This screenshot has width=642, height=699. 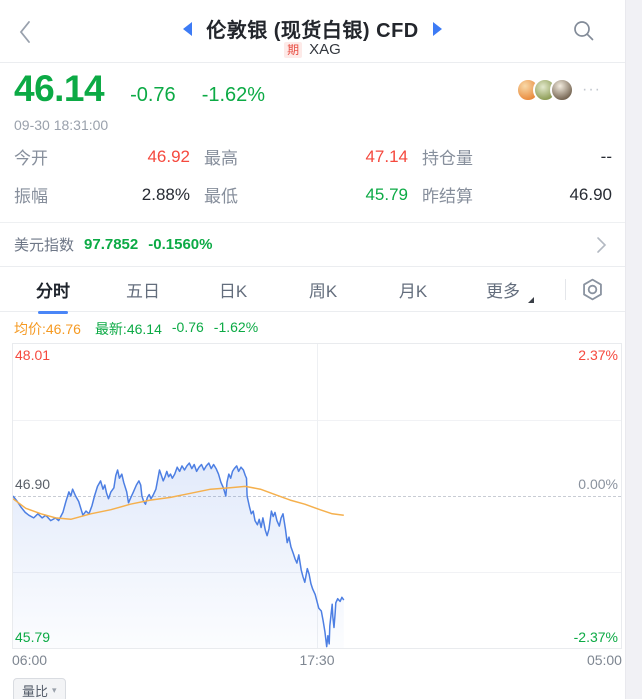 I want to click on symbol-row: 期 XAG, so click(x=312, y=49).